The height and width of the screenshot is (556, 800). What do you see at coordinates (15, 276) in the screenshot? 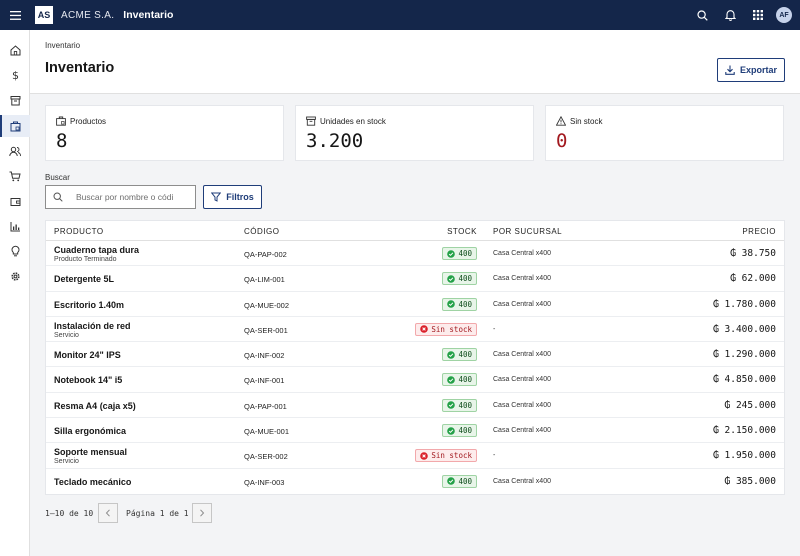
I see `sidebar-item-settings` at bounding box center [15, 276].